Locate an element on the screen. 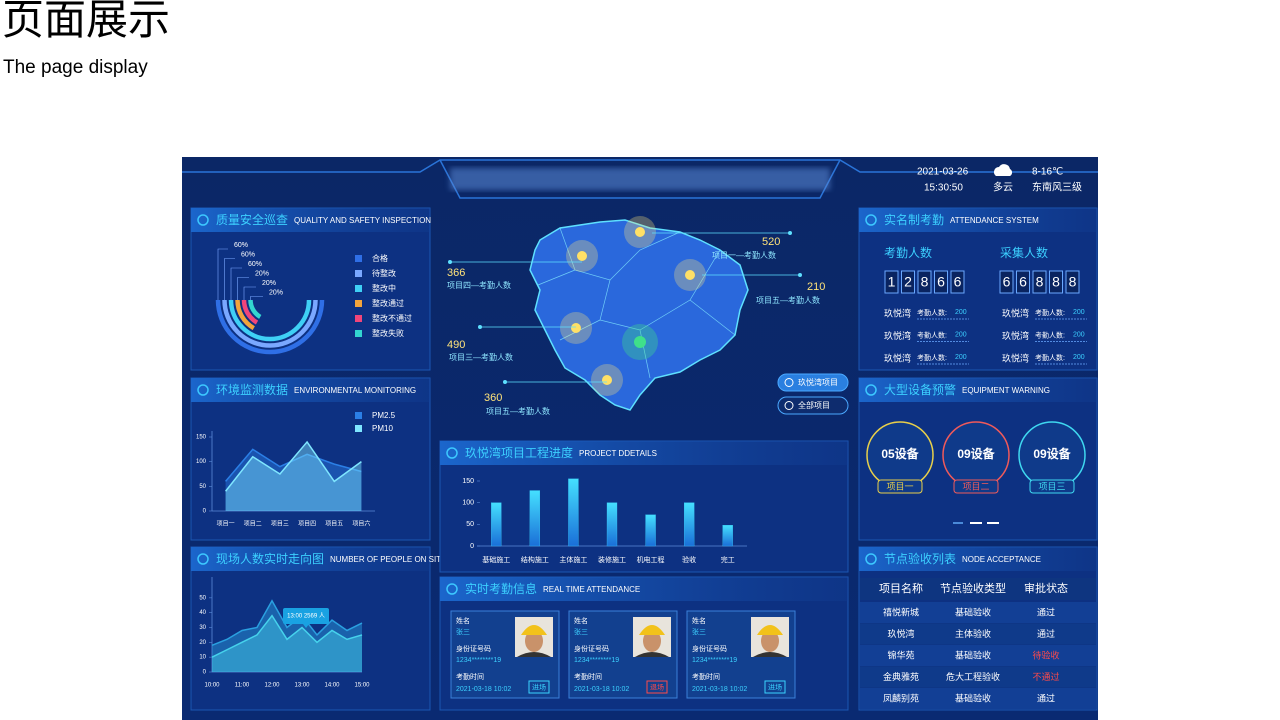 The image size is (1280, 720). digit: 8 is located at coordinates (1073, 282).